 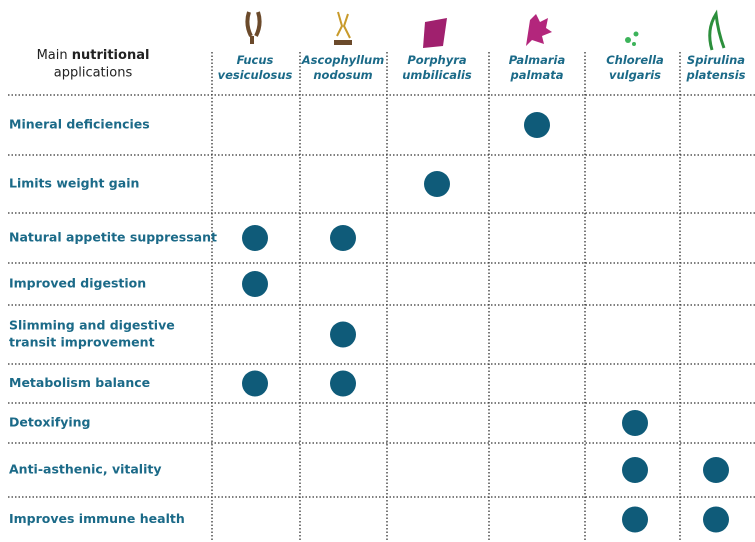 I want to click on row-label: Mineral deficiencies, so click(x=79, y=124).